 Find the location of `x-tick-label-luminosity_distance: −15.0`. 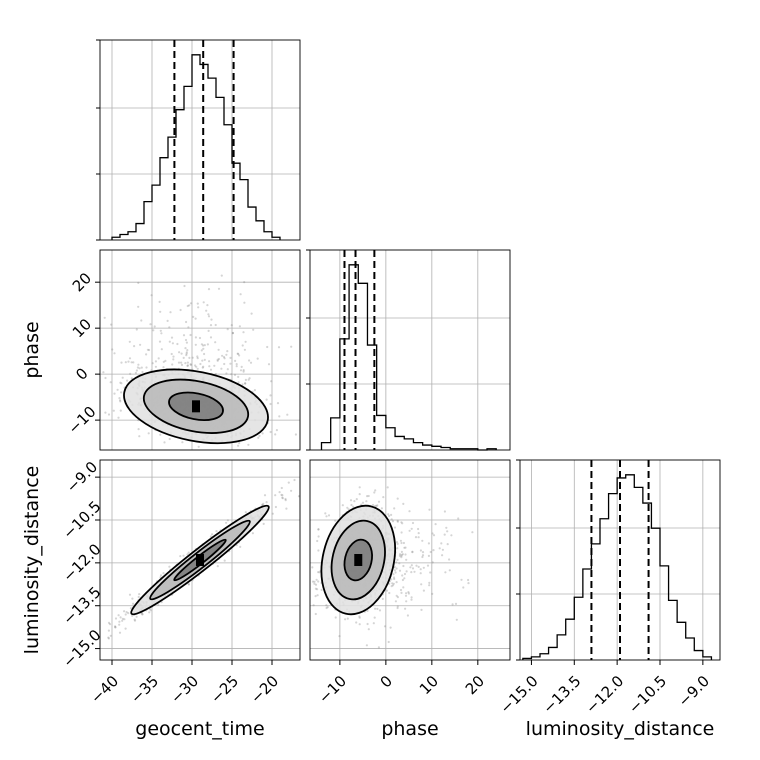

x-tick-label-luminosity_distance: −15.0 is located at coordinates (518, 694).